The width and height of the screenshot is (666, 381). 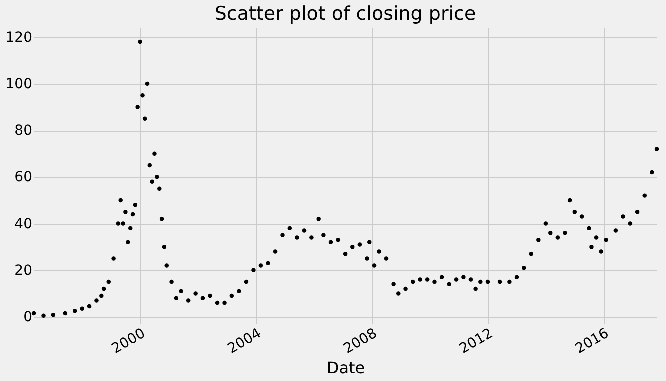 What do you see at coordinates (23, 224) in the screenshot?
I see `y-tick-label: 40` at bounding box center [23, 224].